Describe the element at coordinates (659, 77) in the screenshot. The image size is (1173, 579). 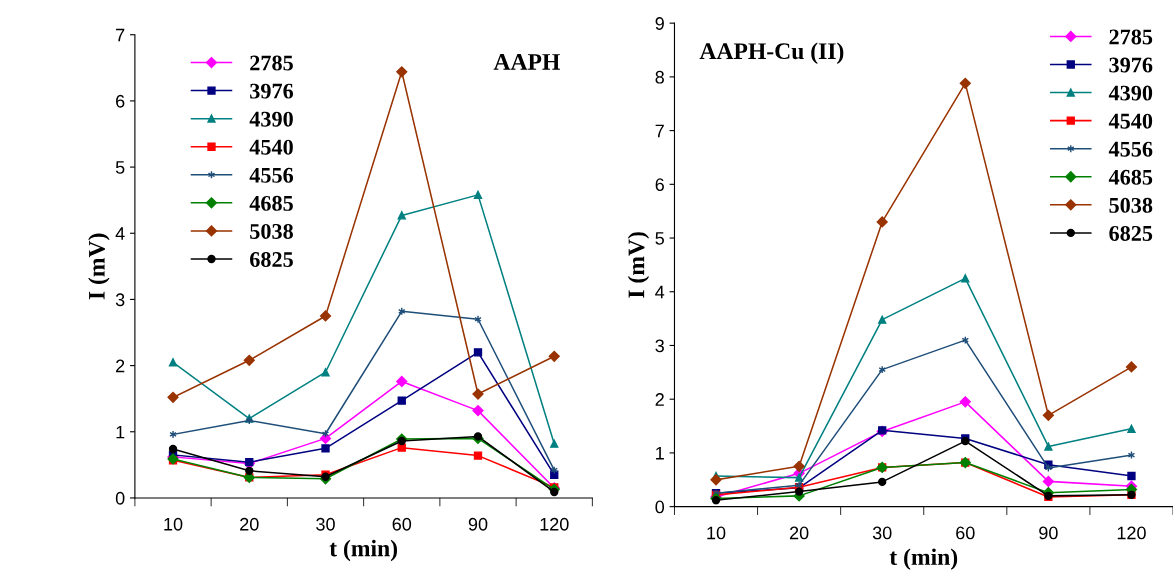
I see `y-tick-label: 8` at that location.